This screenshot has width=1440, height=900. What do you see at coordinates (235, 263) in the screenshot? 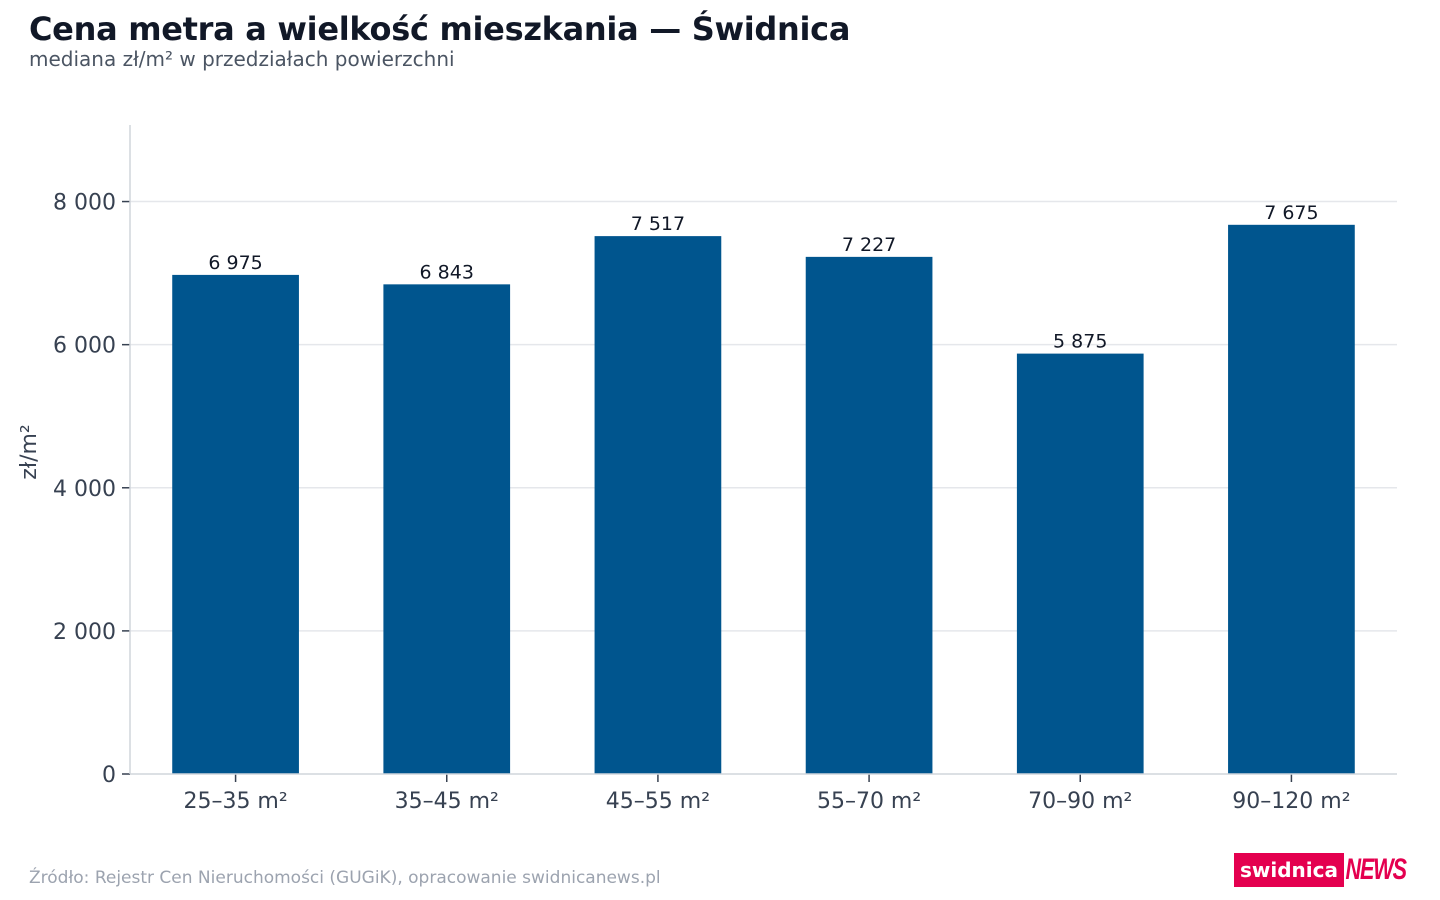
I see `bar-value-label: 6 975` at bounding box center [235, 263].